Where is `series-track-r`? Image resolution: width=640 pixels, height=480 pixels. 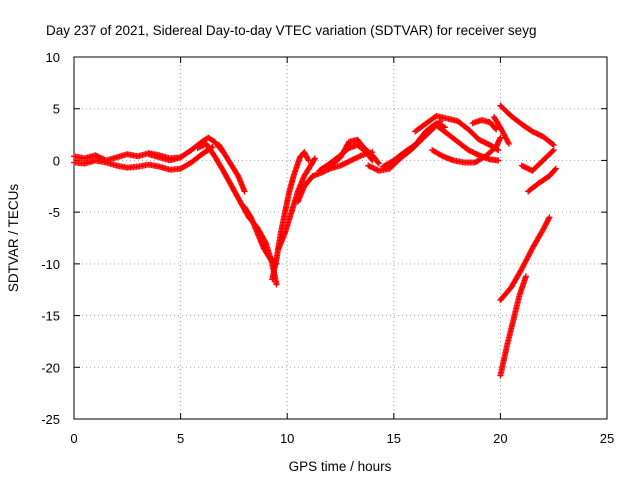 series-track-r is located at coordinates (527, 125).